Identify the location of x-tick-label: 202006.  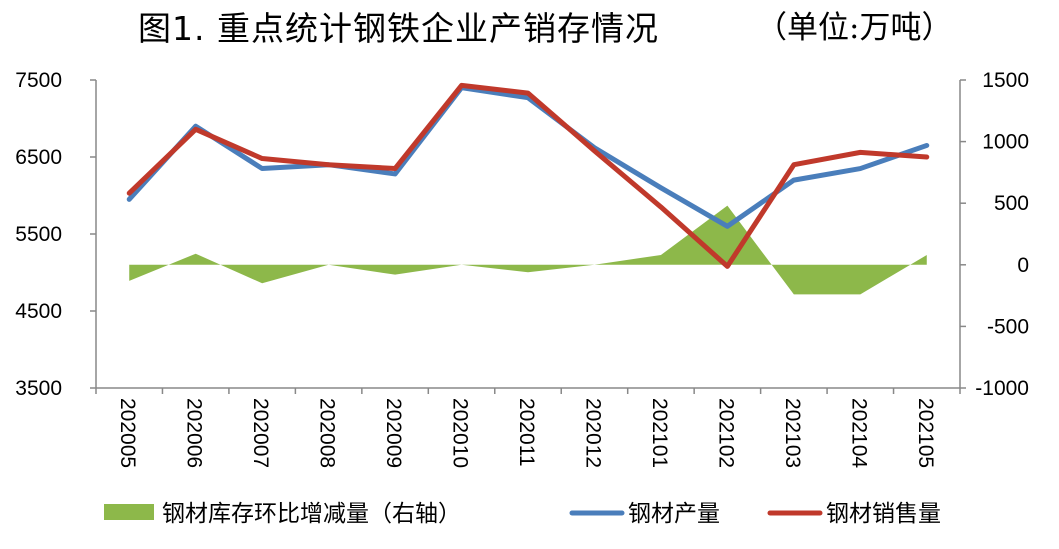
(194, 433).